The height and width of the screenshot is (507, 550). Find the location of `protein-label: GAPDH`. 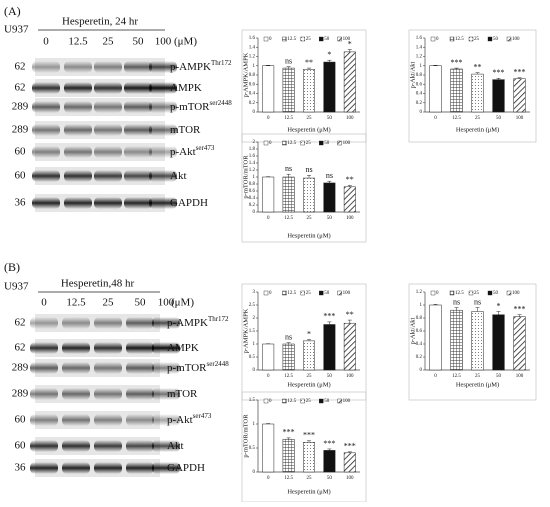

protein-label: GAPDH is located at coordinates (189, 203).